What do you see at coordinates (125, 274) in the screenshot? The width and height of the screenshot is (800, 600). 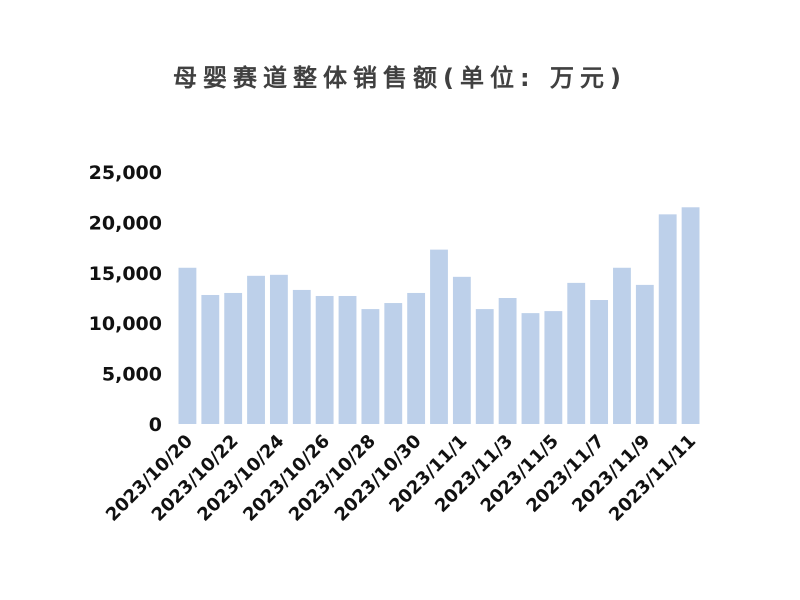 I see `y-tick-label: 15,000` at bounding box center [125, 274].